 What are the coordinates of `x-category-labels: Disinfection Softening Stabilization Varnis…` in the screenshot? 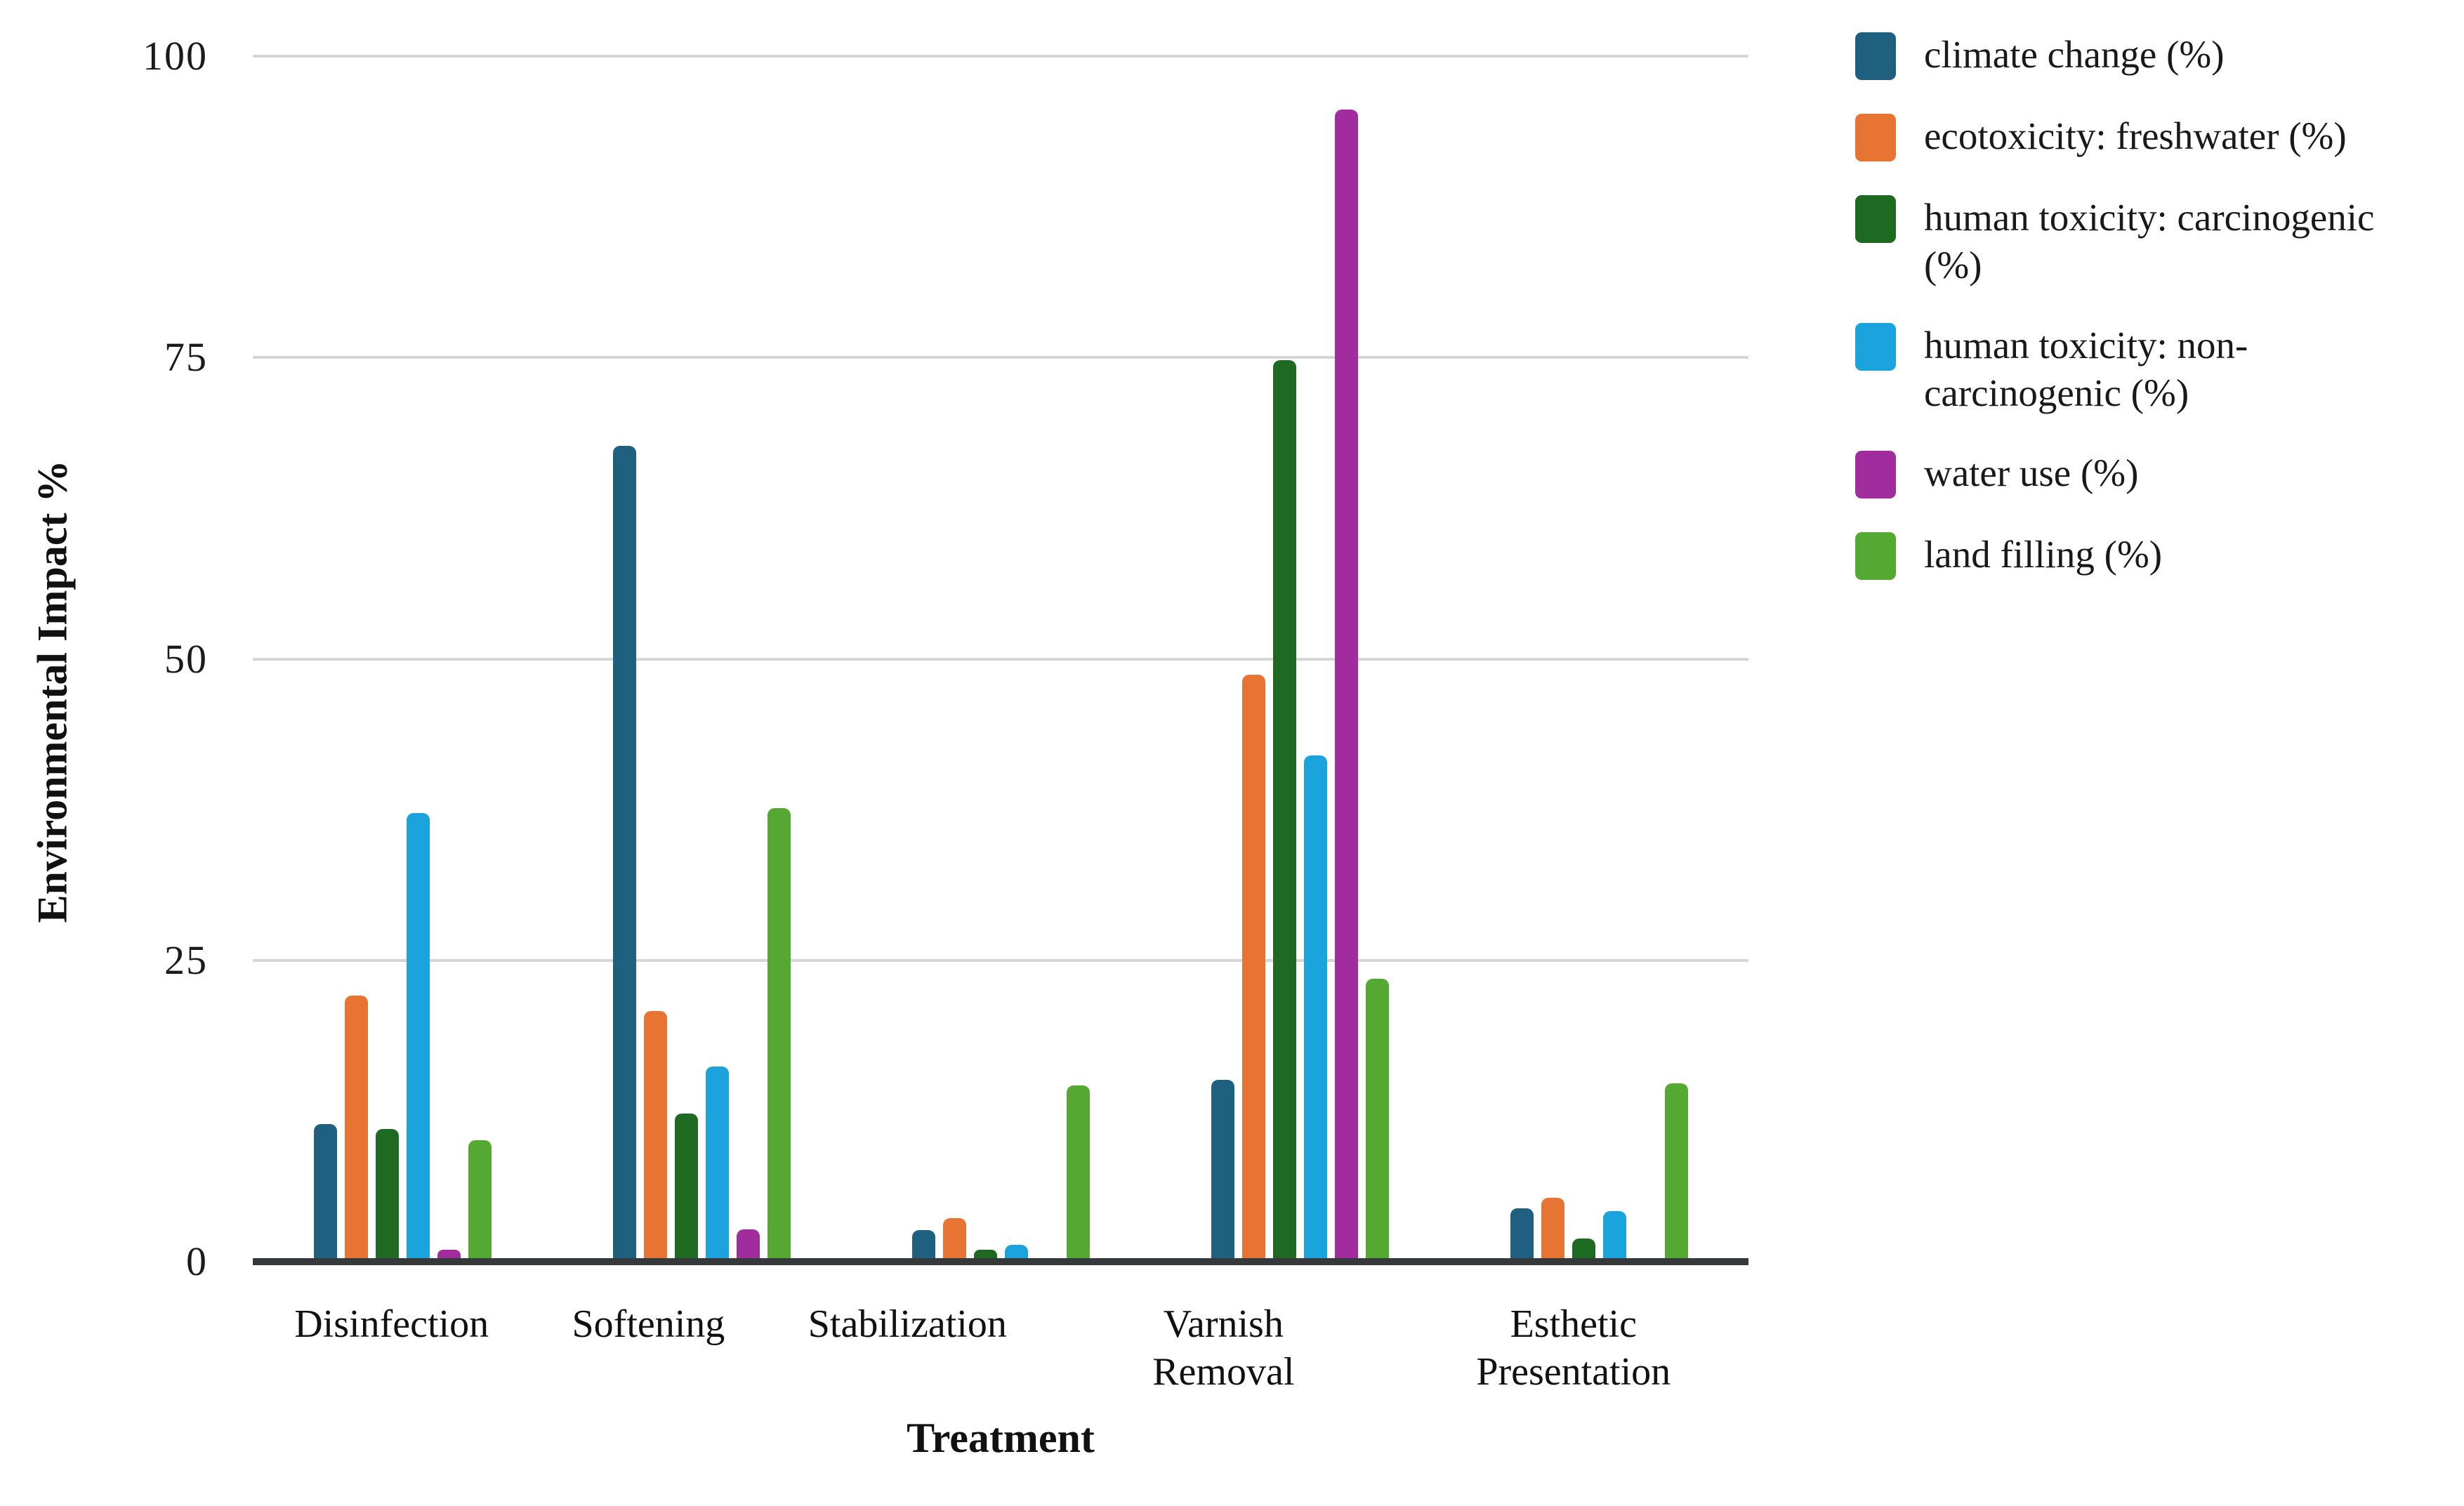 It's located at (1000, 1348).